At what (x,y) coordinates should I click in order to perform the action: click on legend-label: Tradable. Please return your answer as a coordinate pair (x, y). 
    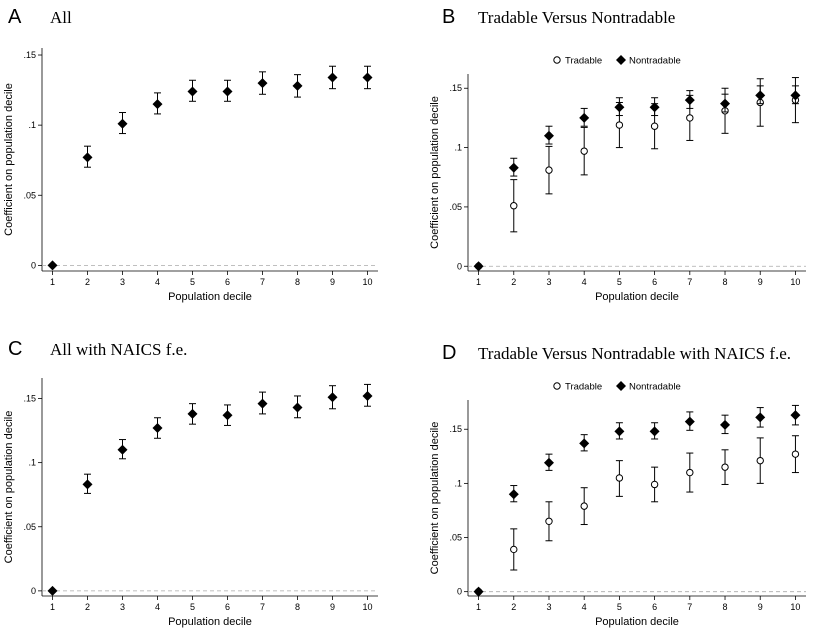
    Looking at the image, I should click on (583, 61).